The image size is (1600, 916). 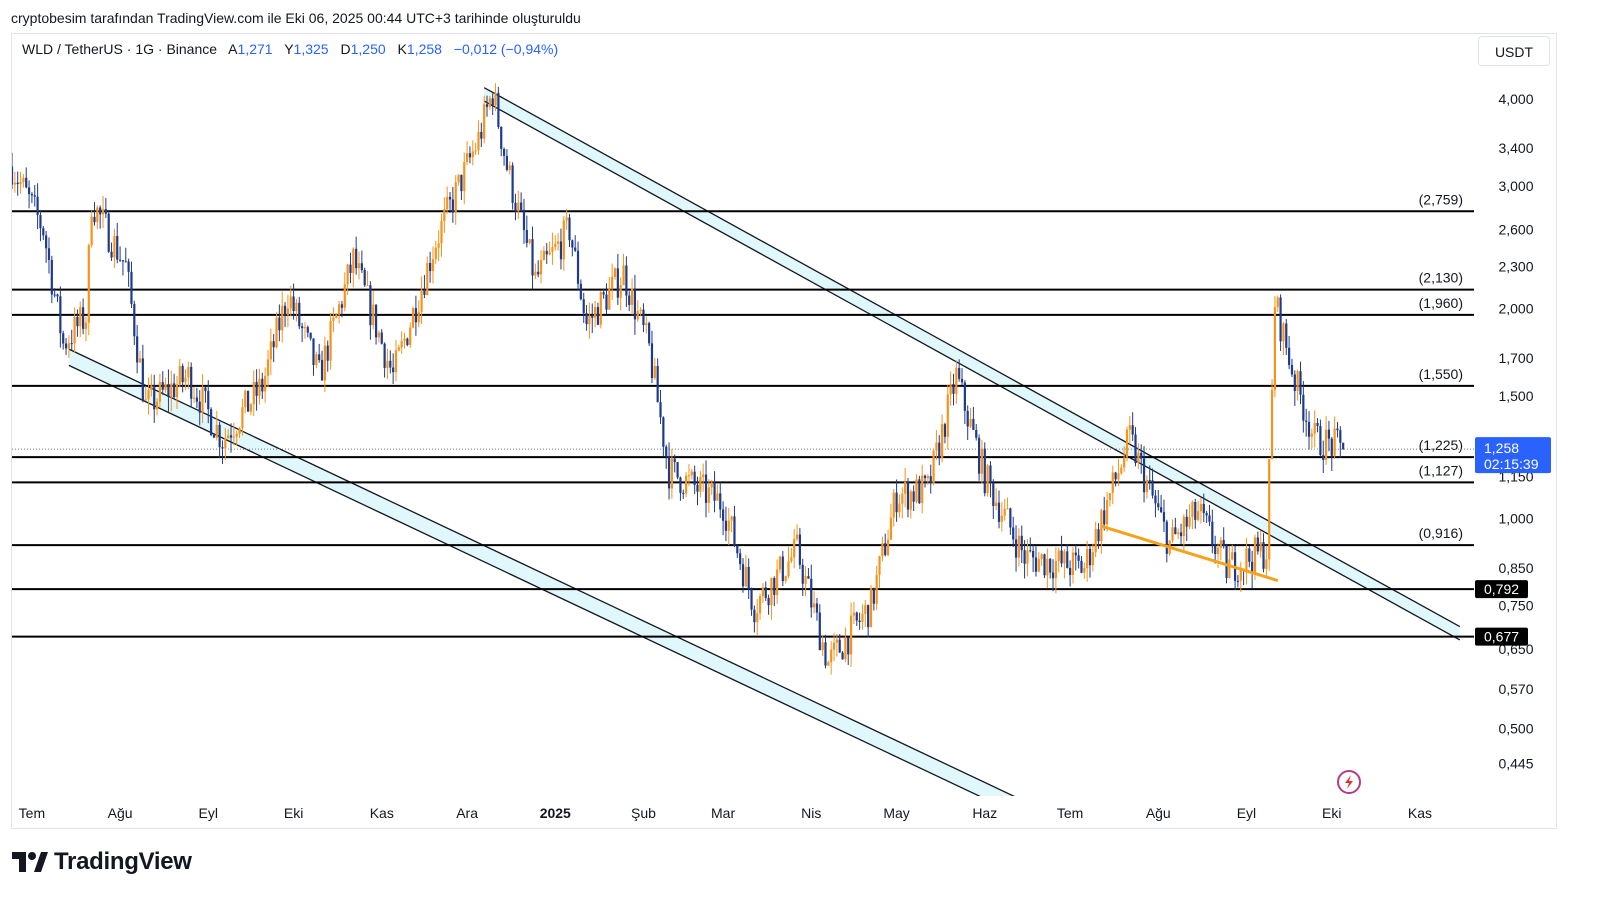 I want to click on symbol-name: WLD / TetherUS · 1G · Binance, so click(x=120, y=49).